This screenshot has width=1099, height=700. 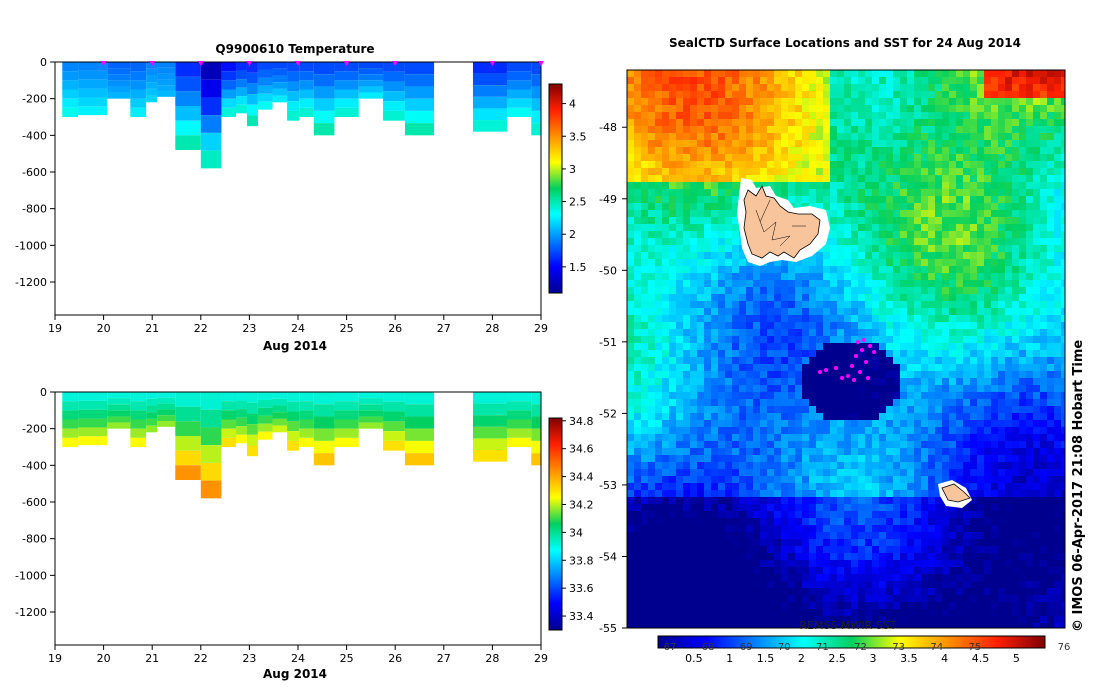 What do you see at coordinates (801, 658) in the screenshot?
I see `sst-colorbar-tick-label: 2` at bounding box center [801, 658].